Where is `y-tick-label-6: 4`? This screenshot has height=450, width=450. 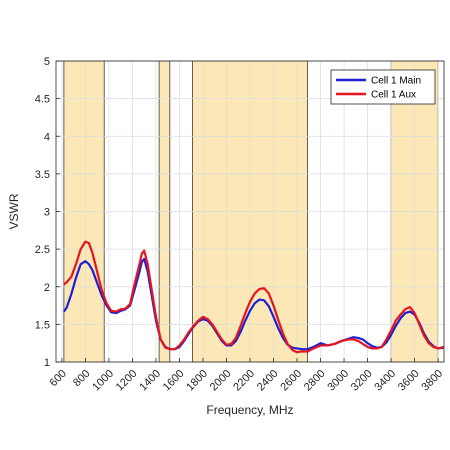 y-tick-label-6: 4 is located at coordinates (47, 137).